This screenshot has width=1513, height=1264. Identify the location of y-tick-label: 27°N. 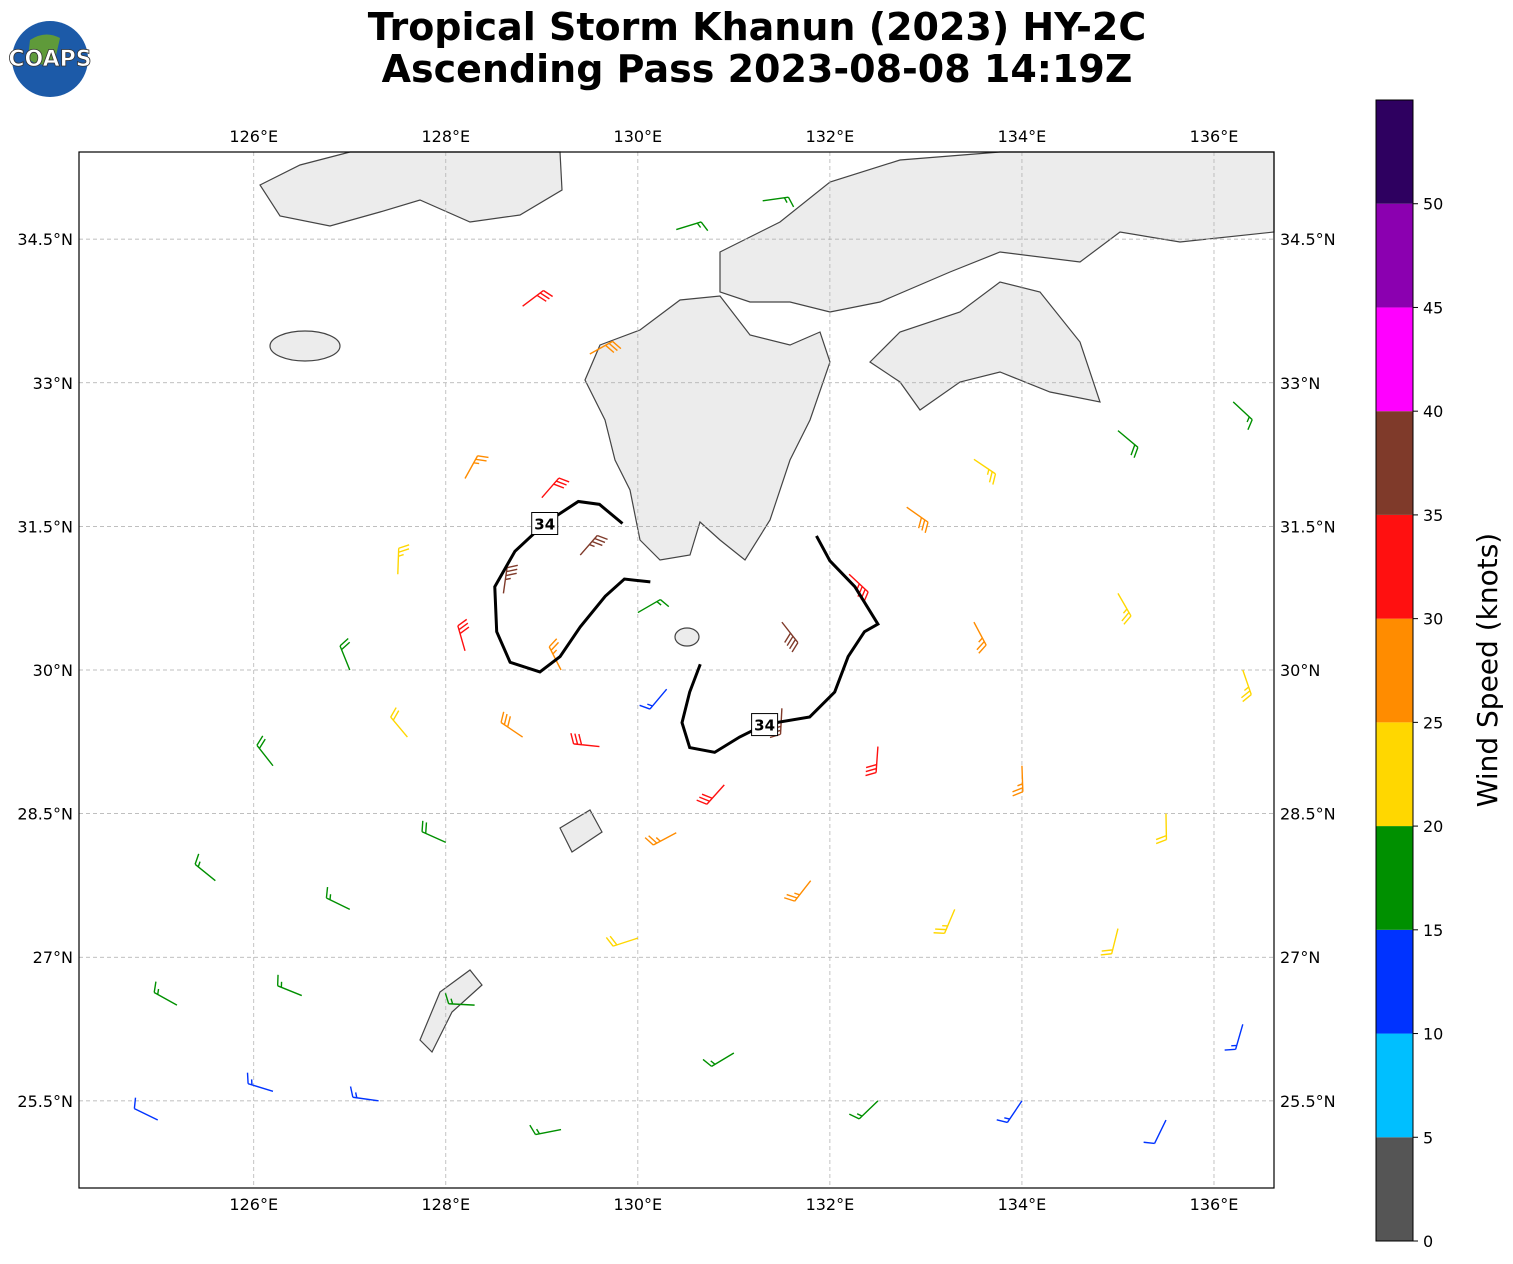
(1300, 957).